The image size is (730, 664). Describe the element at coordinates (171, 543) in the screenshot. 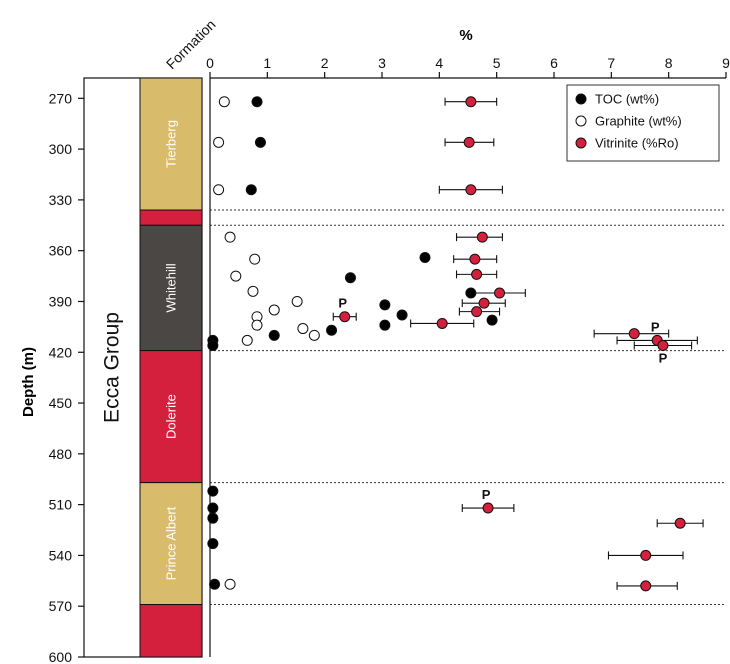

I see `formation-label: Prince Albert` at that location.